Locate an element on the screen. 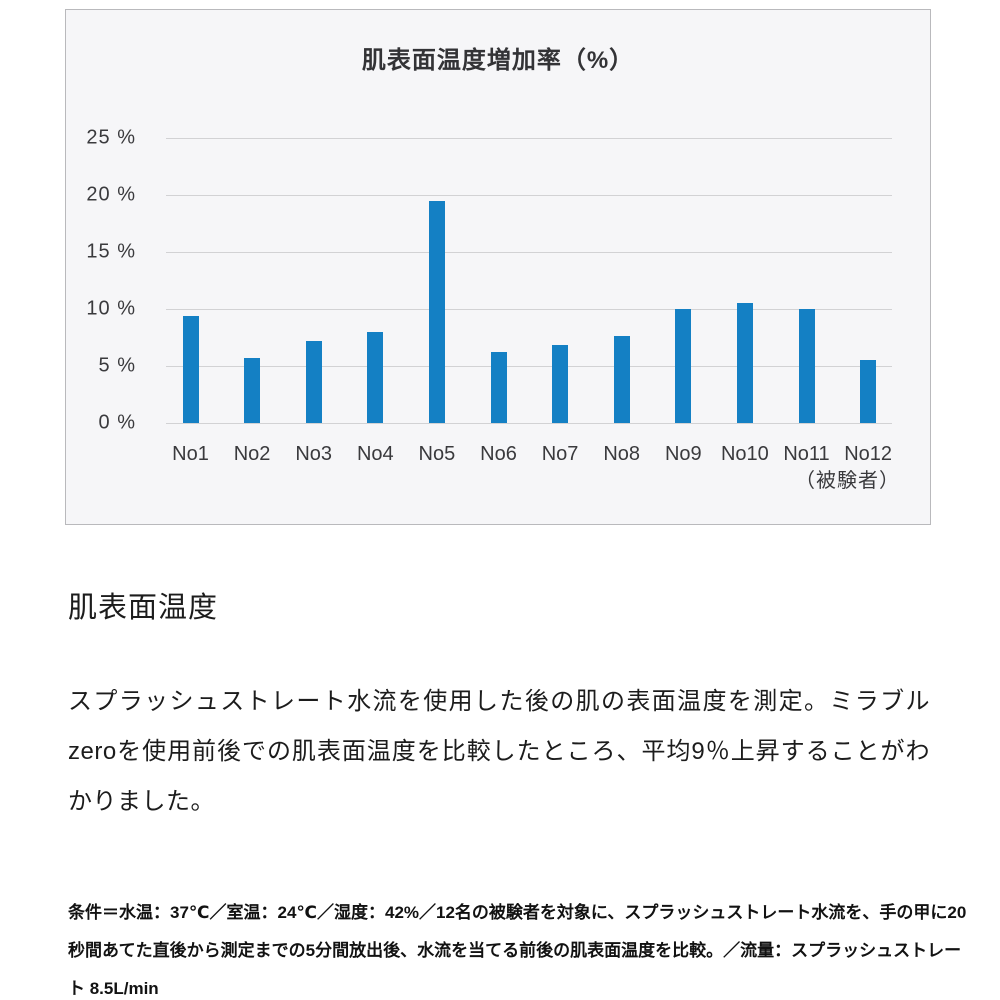 The height and width of the screenshot is (1000, 1000). bar-No8 is located at coordinates (621, 379).